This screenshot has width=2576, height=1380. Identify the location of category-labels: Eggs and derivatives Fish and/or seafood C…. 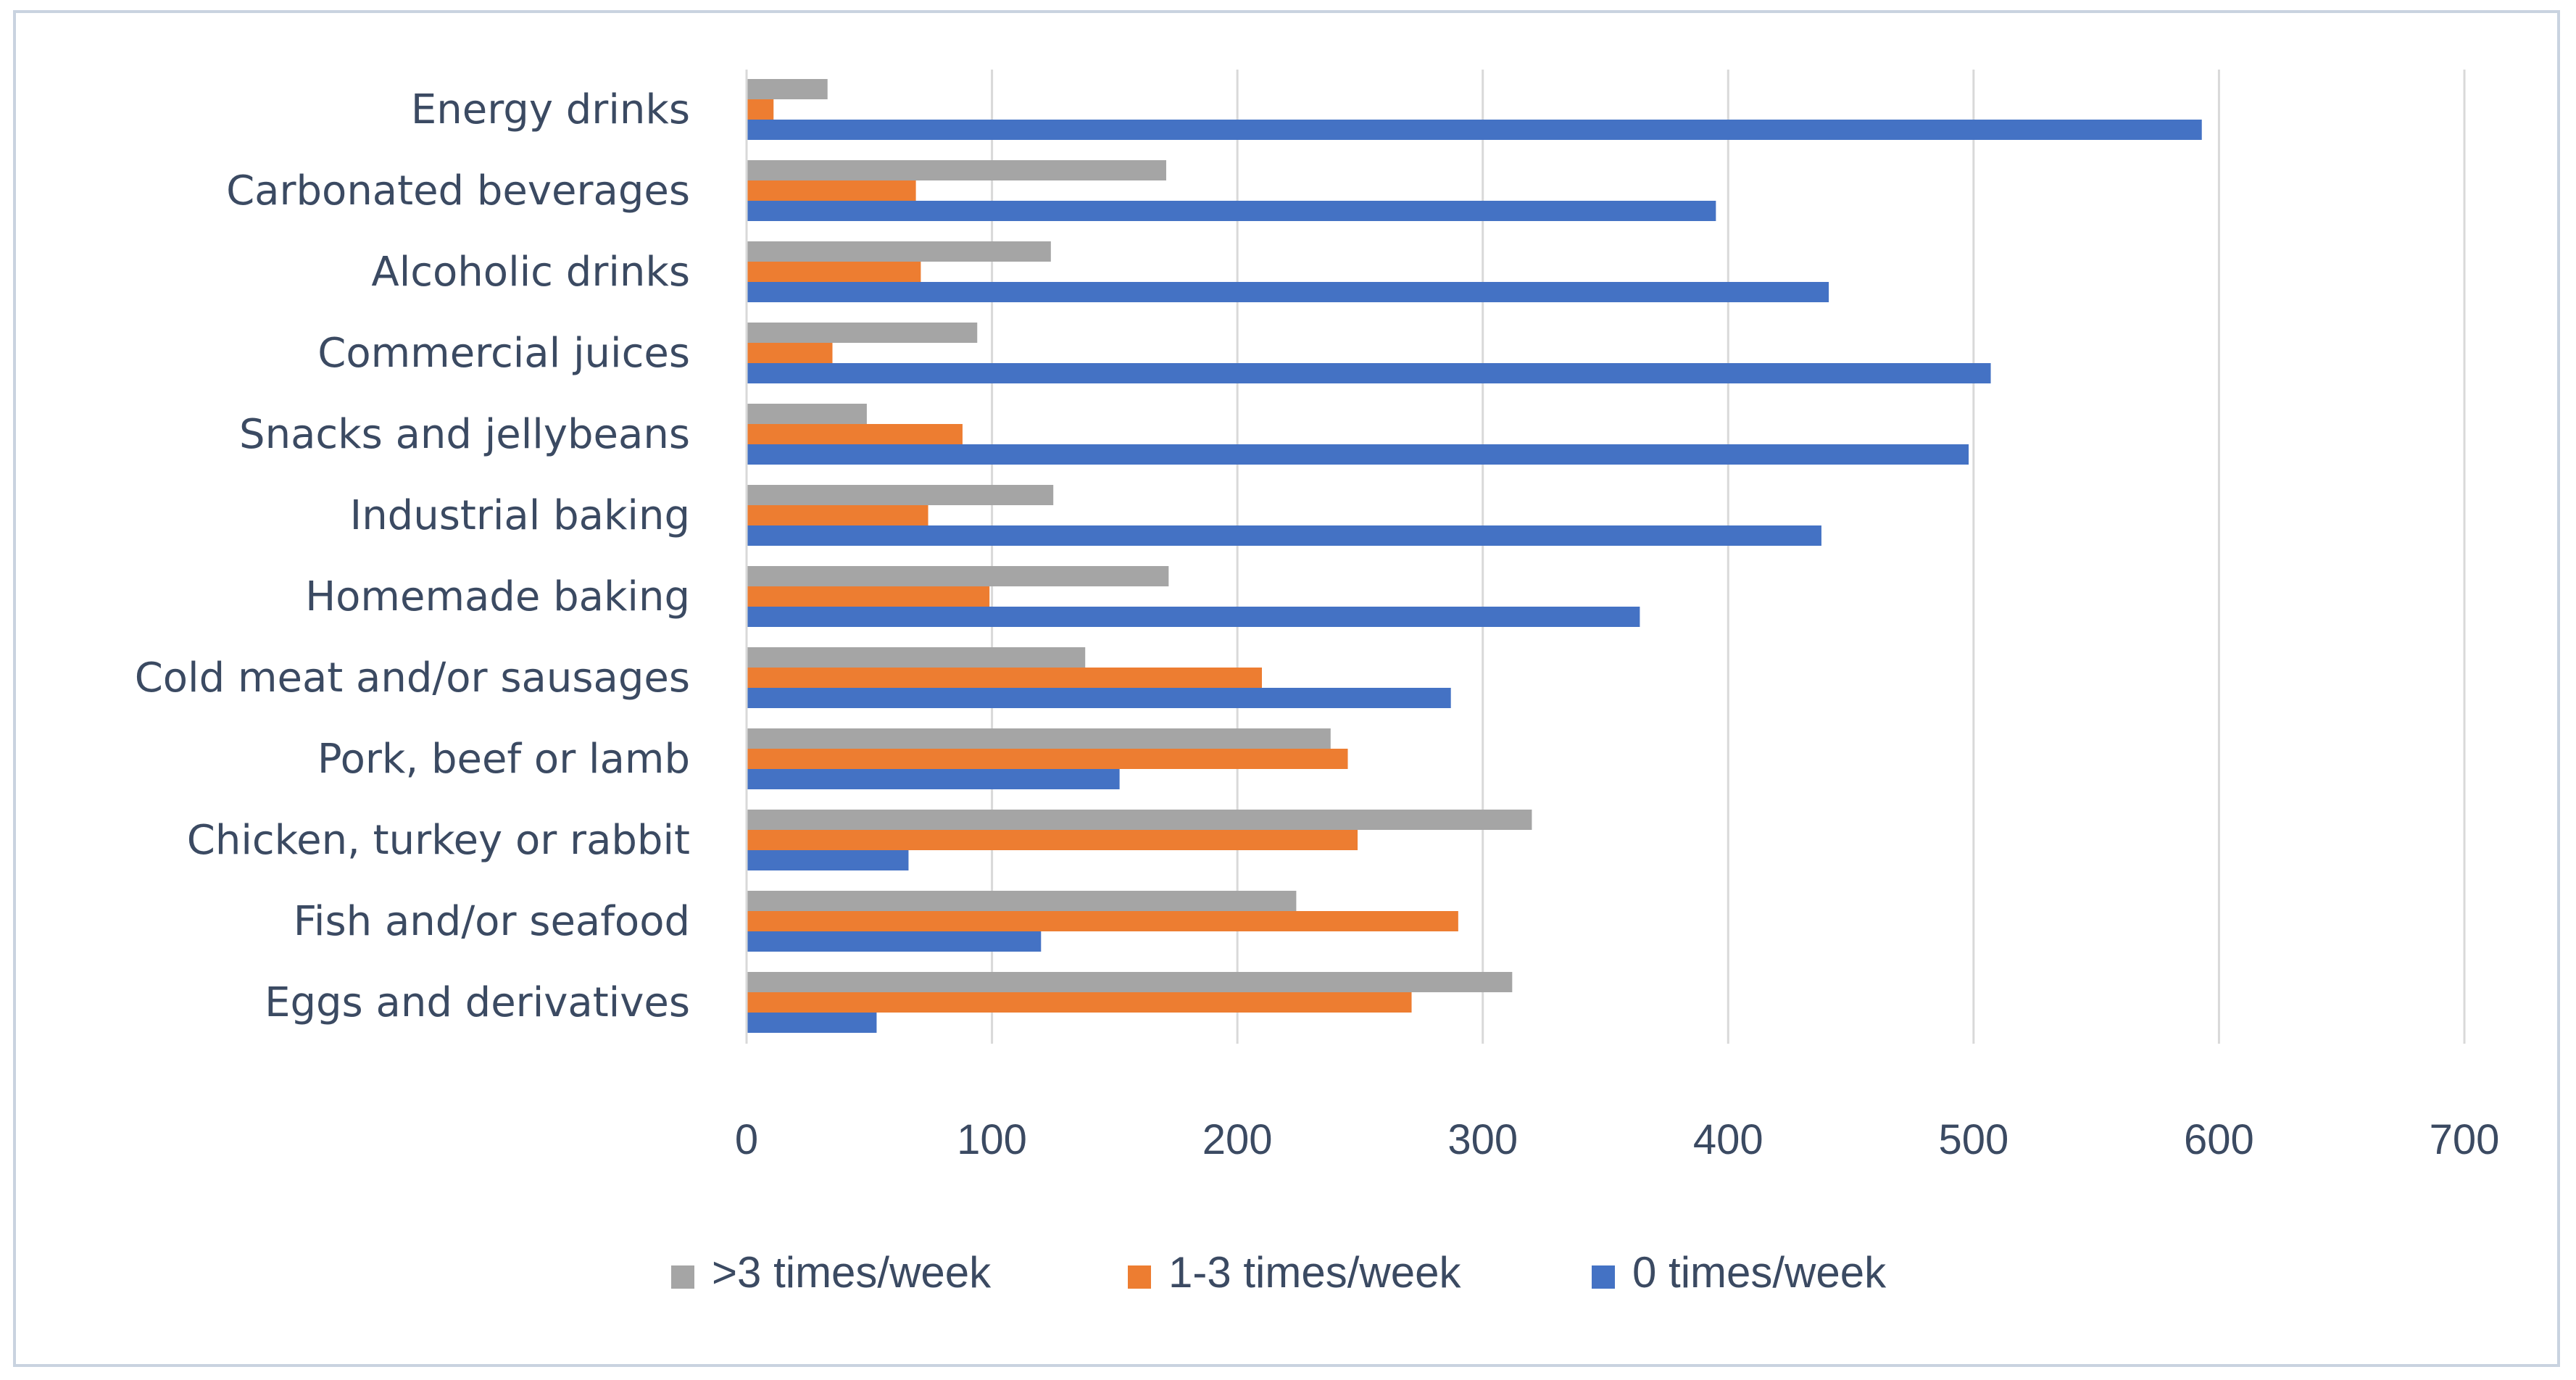
(412, 556).